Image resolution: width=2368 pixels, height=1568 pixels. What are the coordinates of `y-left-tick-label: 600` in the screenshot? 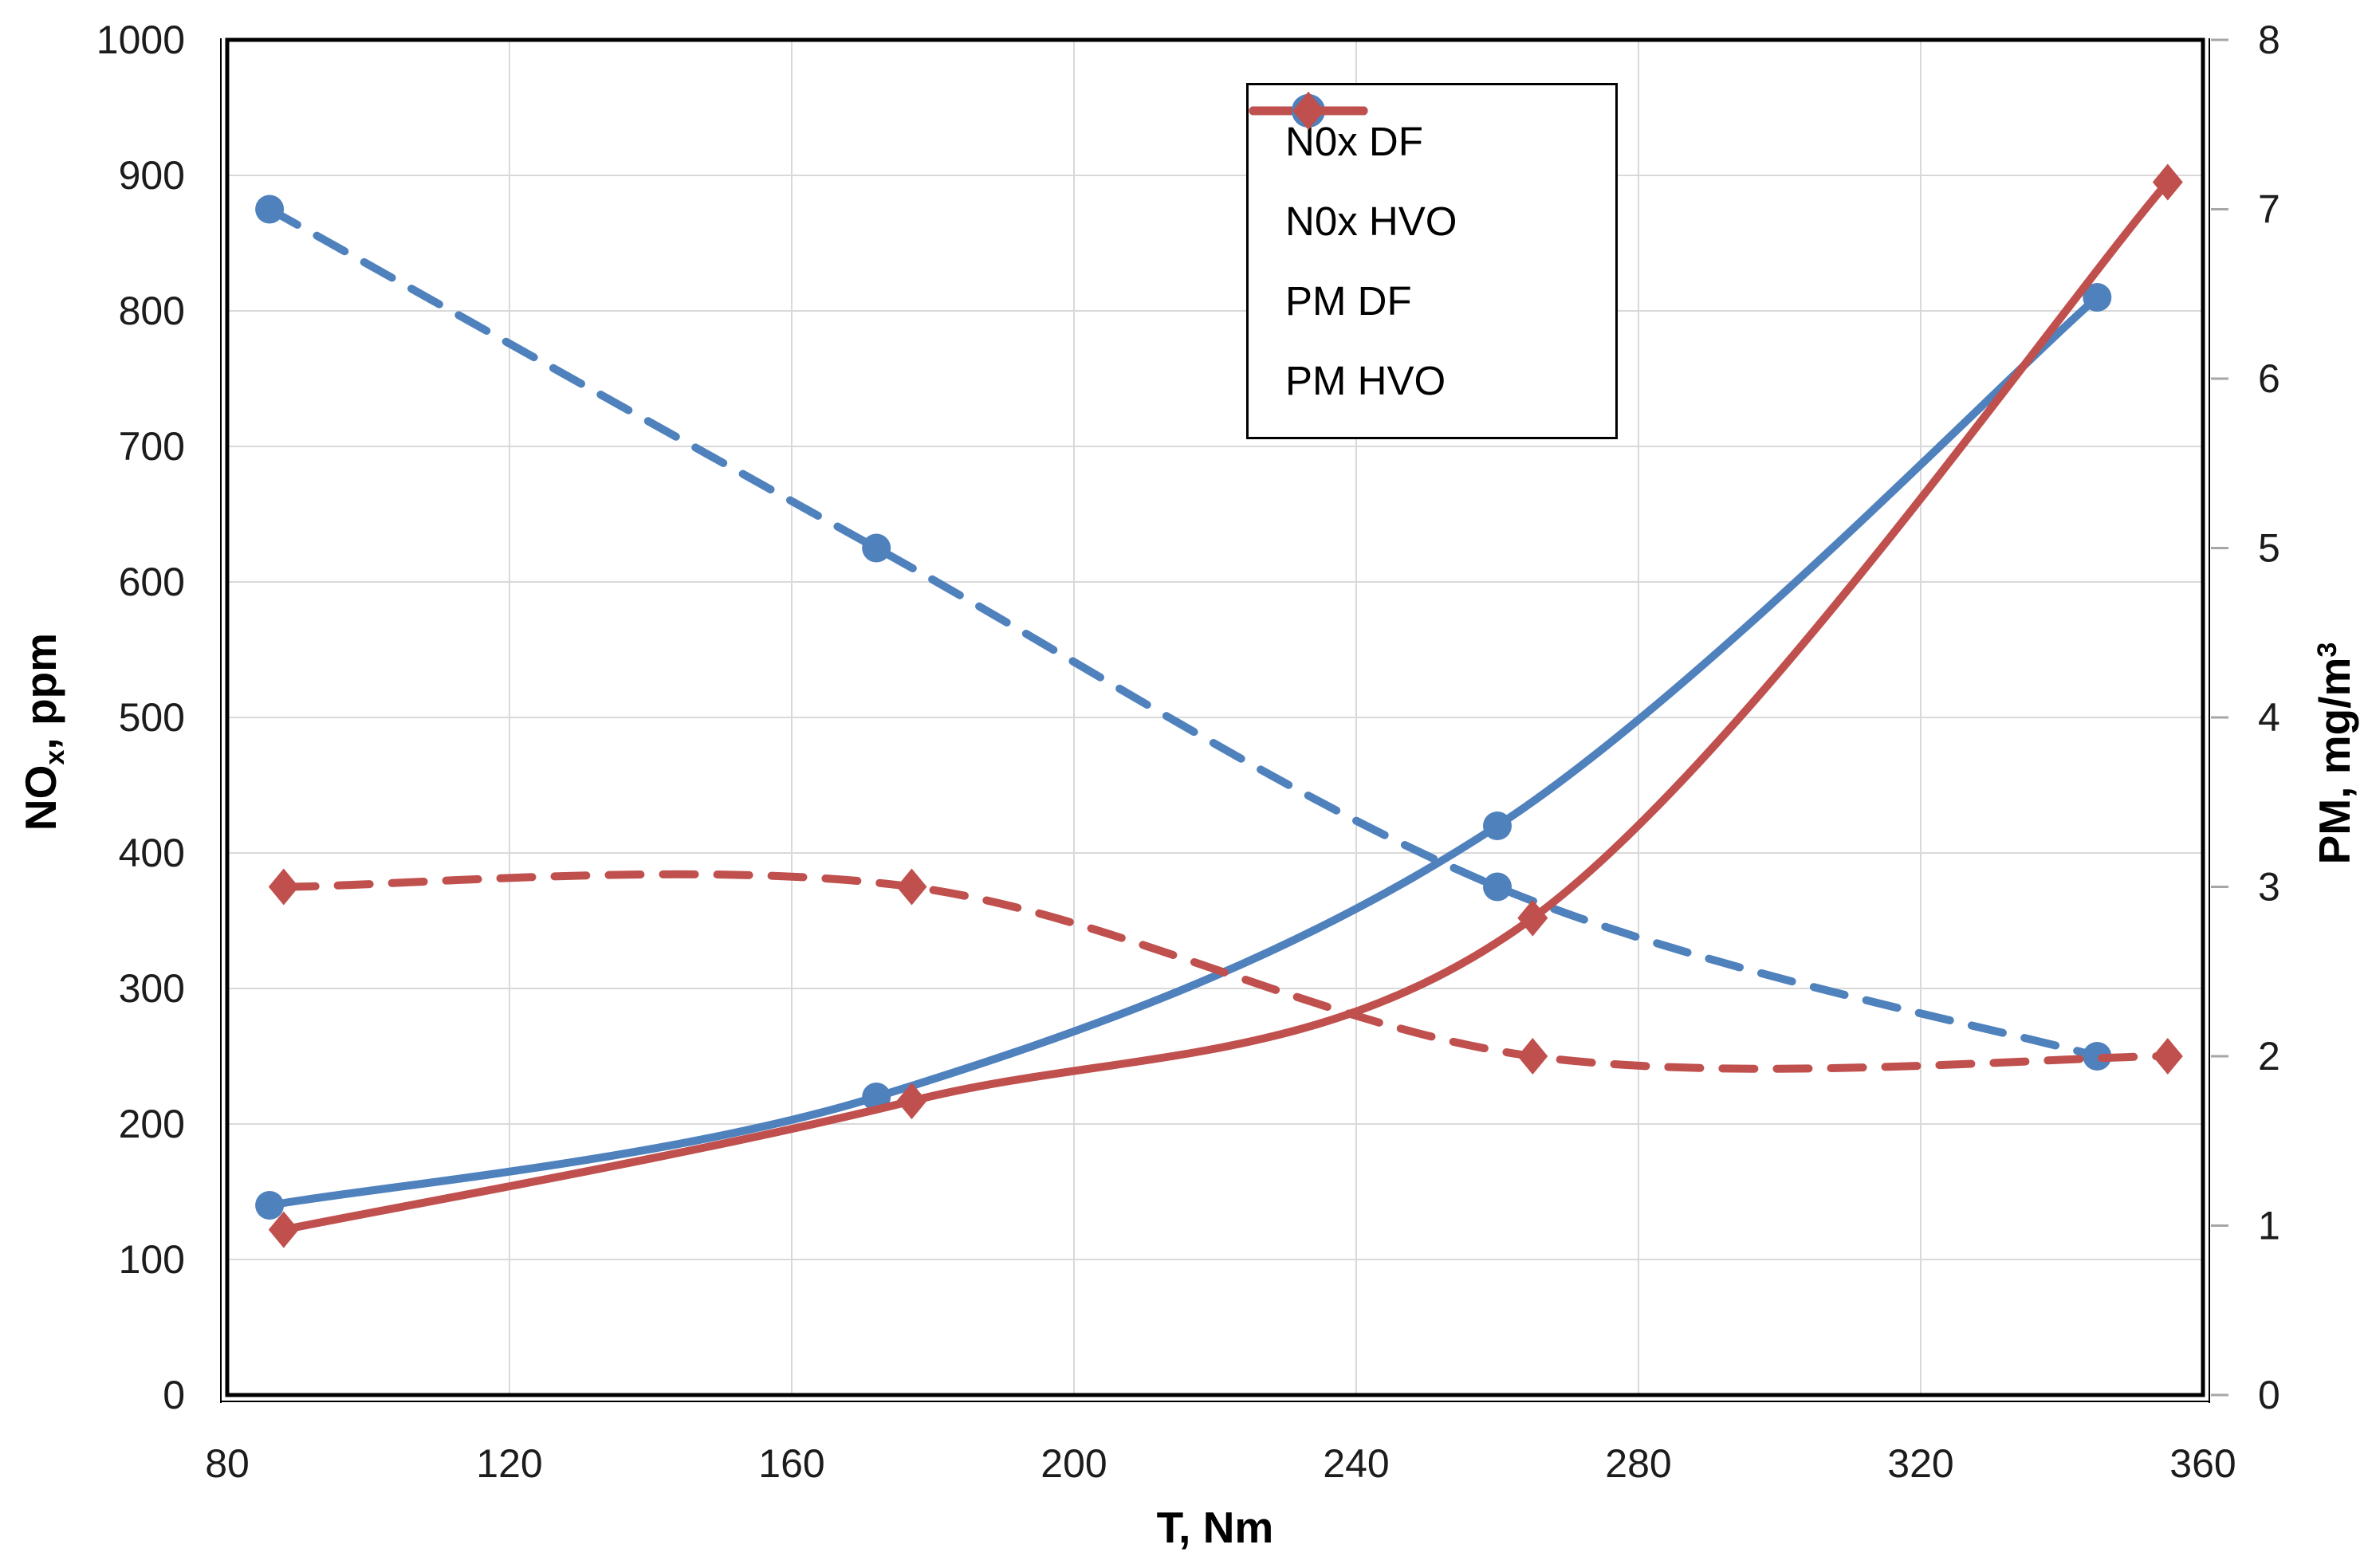 It's located at (152, 582).